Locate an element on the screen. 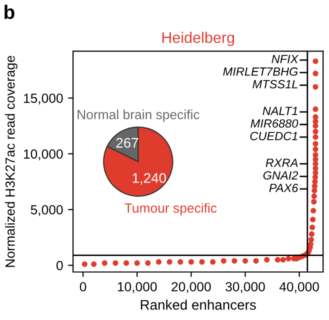 The image size is (329, 320). y-tick-label: 10,000 is located at coordinates (43, 154).